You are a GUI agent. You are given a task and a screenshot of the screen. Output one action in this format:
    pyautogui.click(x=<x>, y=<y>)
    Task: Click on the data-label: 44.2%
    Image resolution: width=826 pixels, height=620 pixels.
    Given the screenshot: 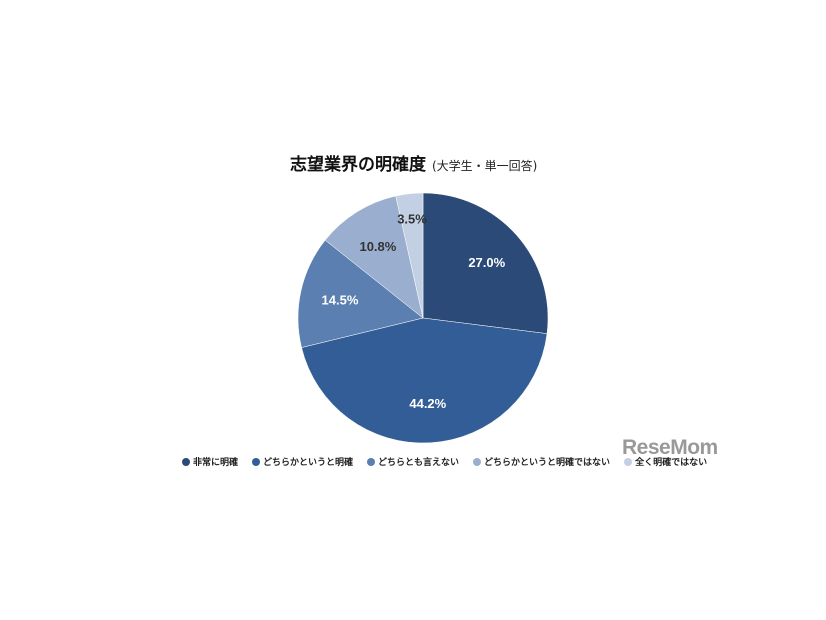 What is the action you would take?
    pyautogui.click(x=427, y=403)
    